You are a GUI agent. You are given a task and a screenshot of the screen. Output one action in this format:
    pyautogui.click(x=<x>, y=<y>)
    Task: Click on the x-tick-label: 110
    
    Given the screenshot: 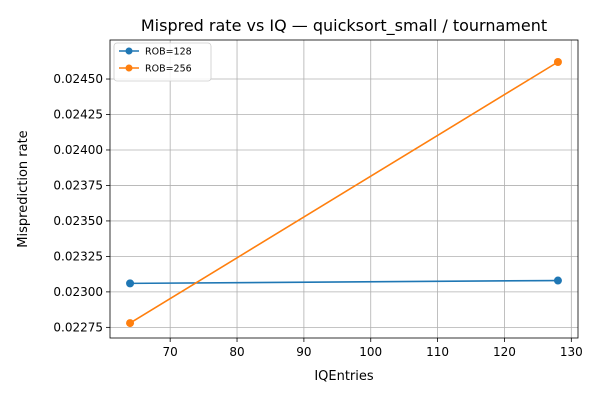 What is the action you would take?
    pyautogui.click(x=437, y=352)
    